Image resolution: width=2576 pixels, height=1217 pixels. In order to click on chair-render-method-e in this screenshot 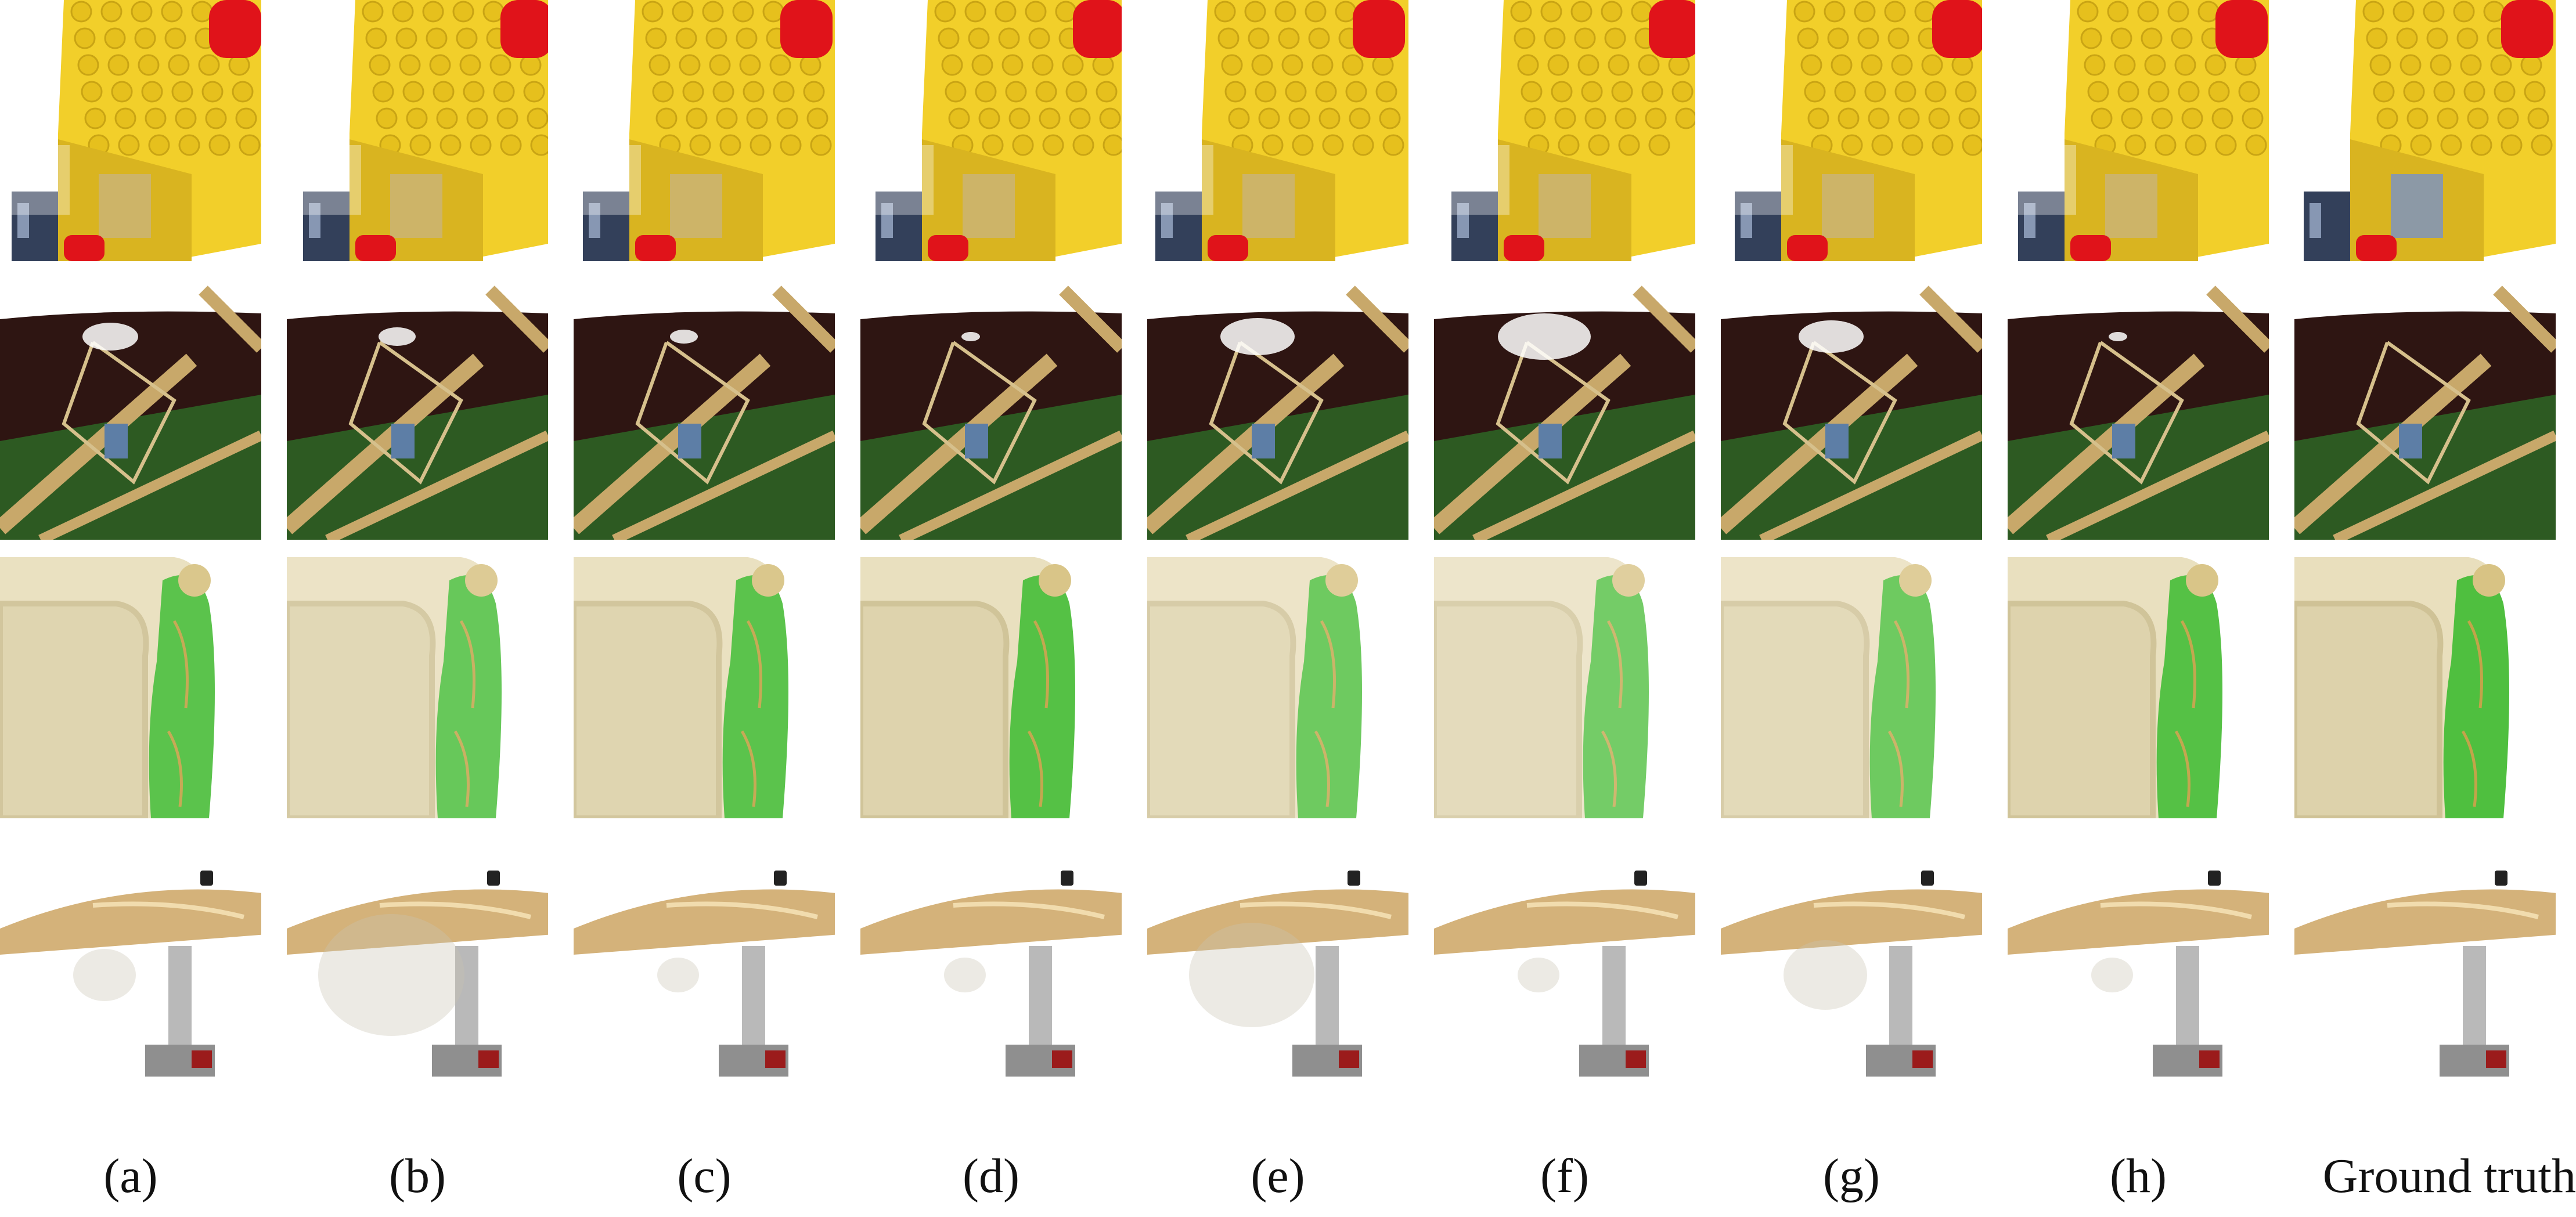, I will do `click(1277, 687)`.